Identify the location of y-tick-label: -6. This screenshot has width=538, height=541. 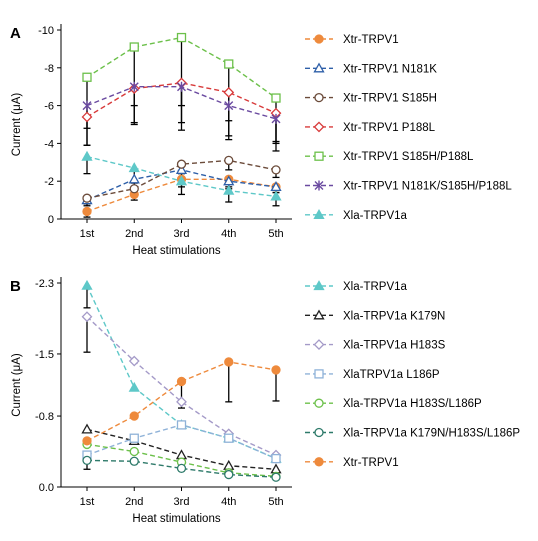
(49, 107).